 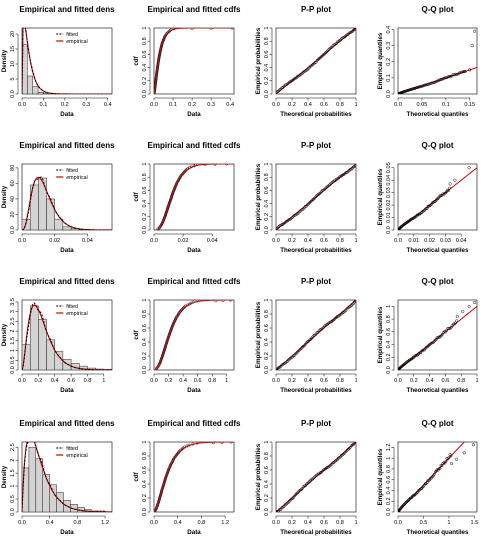 I want to click on x-tick-label: 0.6, so click(x=324, y=523).